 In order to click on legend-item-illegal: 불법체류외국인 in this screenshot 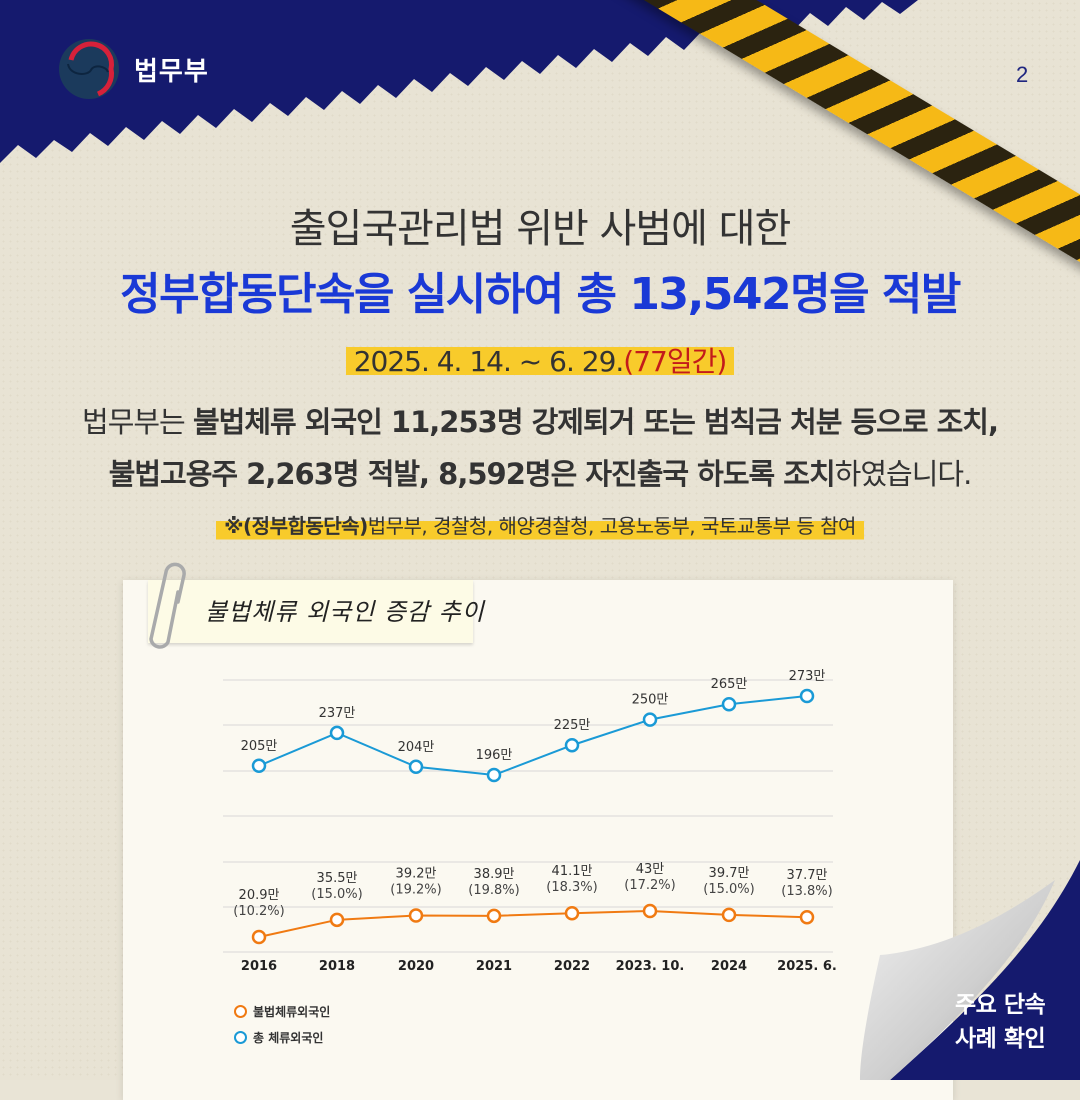, I will do `click(282, 1011)`.